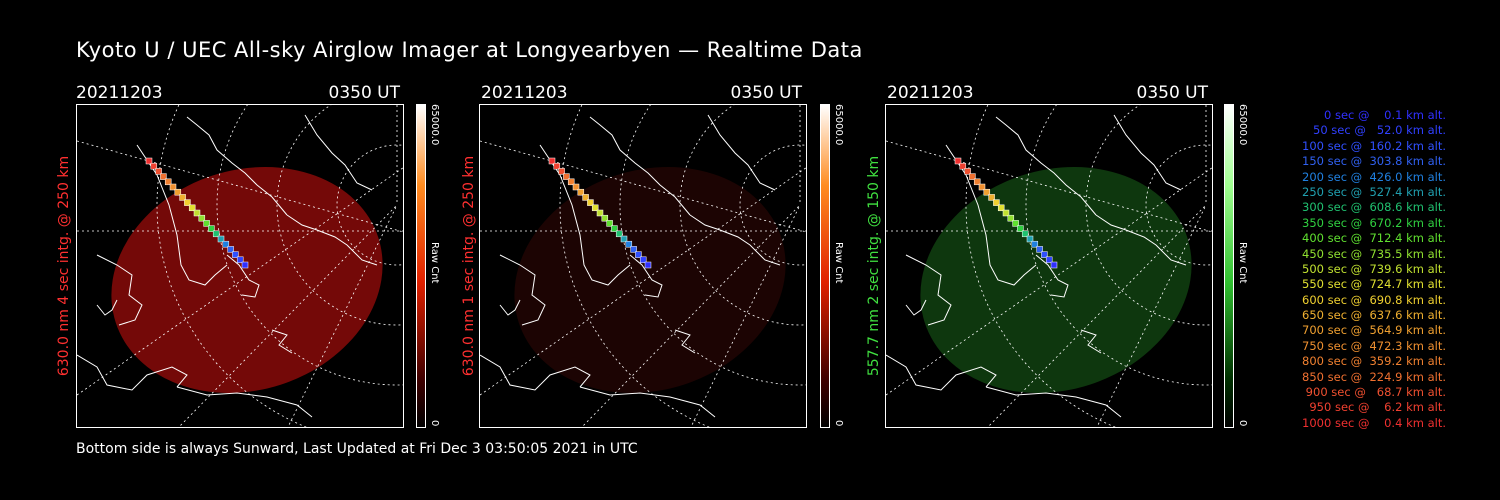 This screenshot has height=500, width=1500. Describe the element at coordinates (1242, 423) in the screenshot. I see `panel-3-cbar-min: 0` at that location.